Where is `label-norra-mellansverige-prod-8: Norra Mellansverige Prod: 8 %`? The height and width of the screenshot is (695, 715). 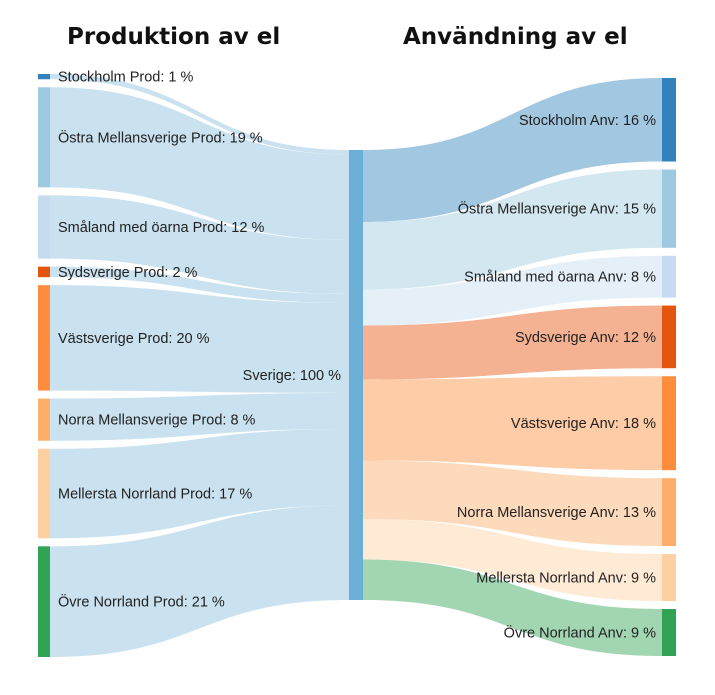 label-norra-mellansverige-prod-8: Norra Mellansverige Prod: 8 % is located at coordinates (157, 421).